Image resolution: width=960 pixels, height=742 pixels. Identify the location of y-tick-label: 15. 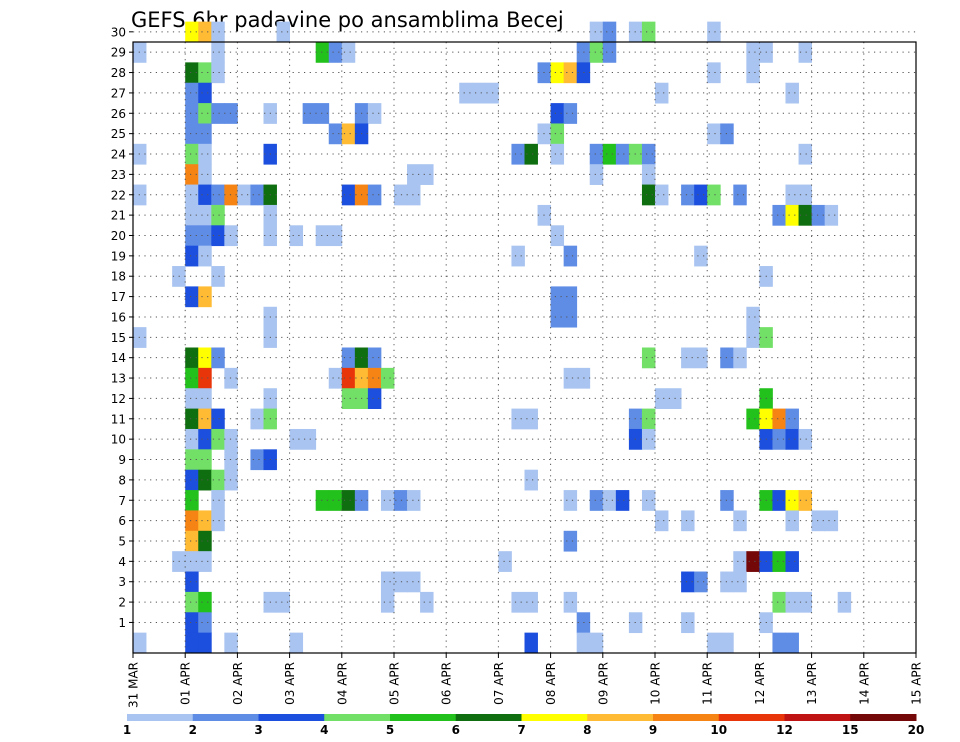
(118, 338).